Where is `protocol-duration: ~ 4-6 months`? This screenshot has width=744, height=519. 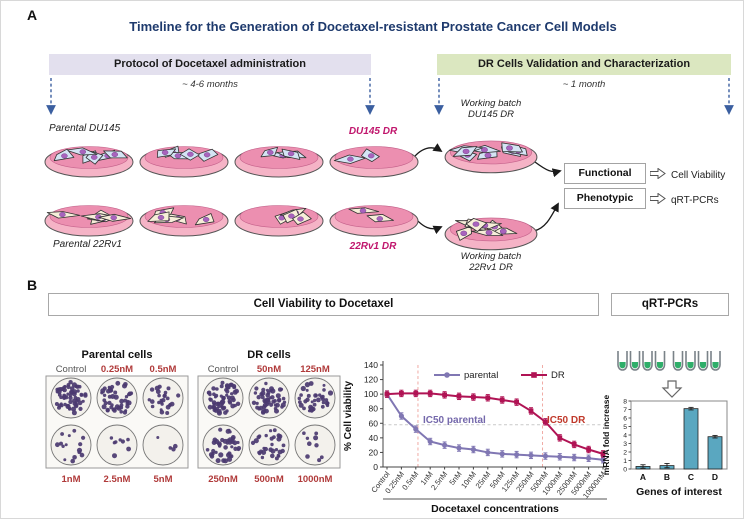
protocol-duration: ~ 4-6 months is located at coordinates (210, 84).